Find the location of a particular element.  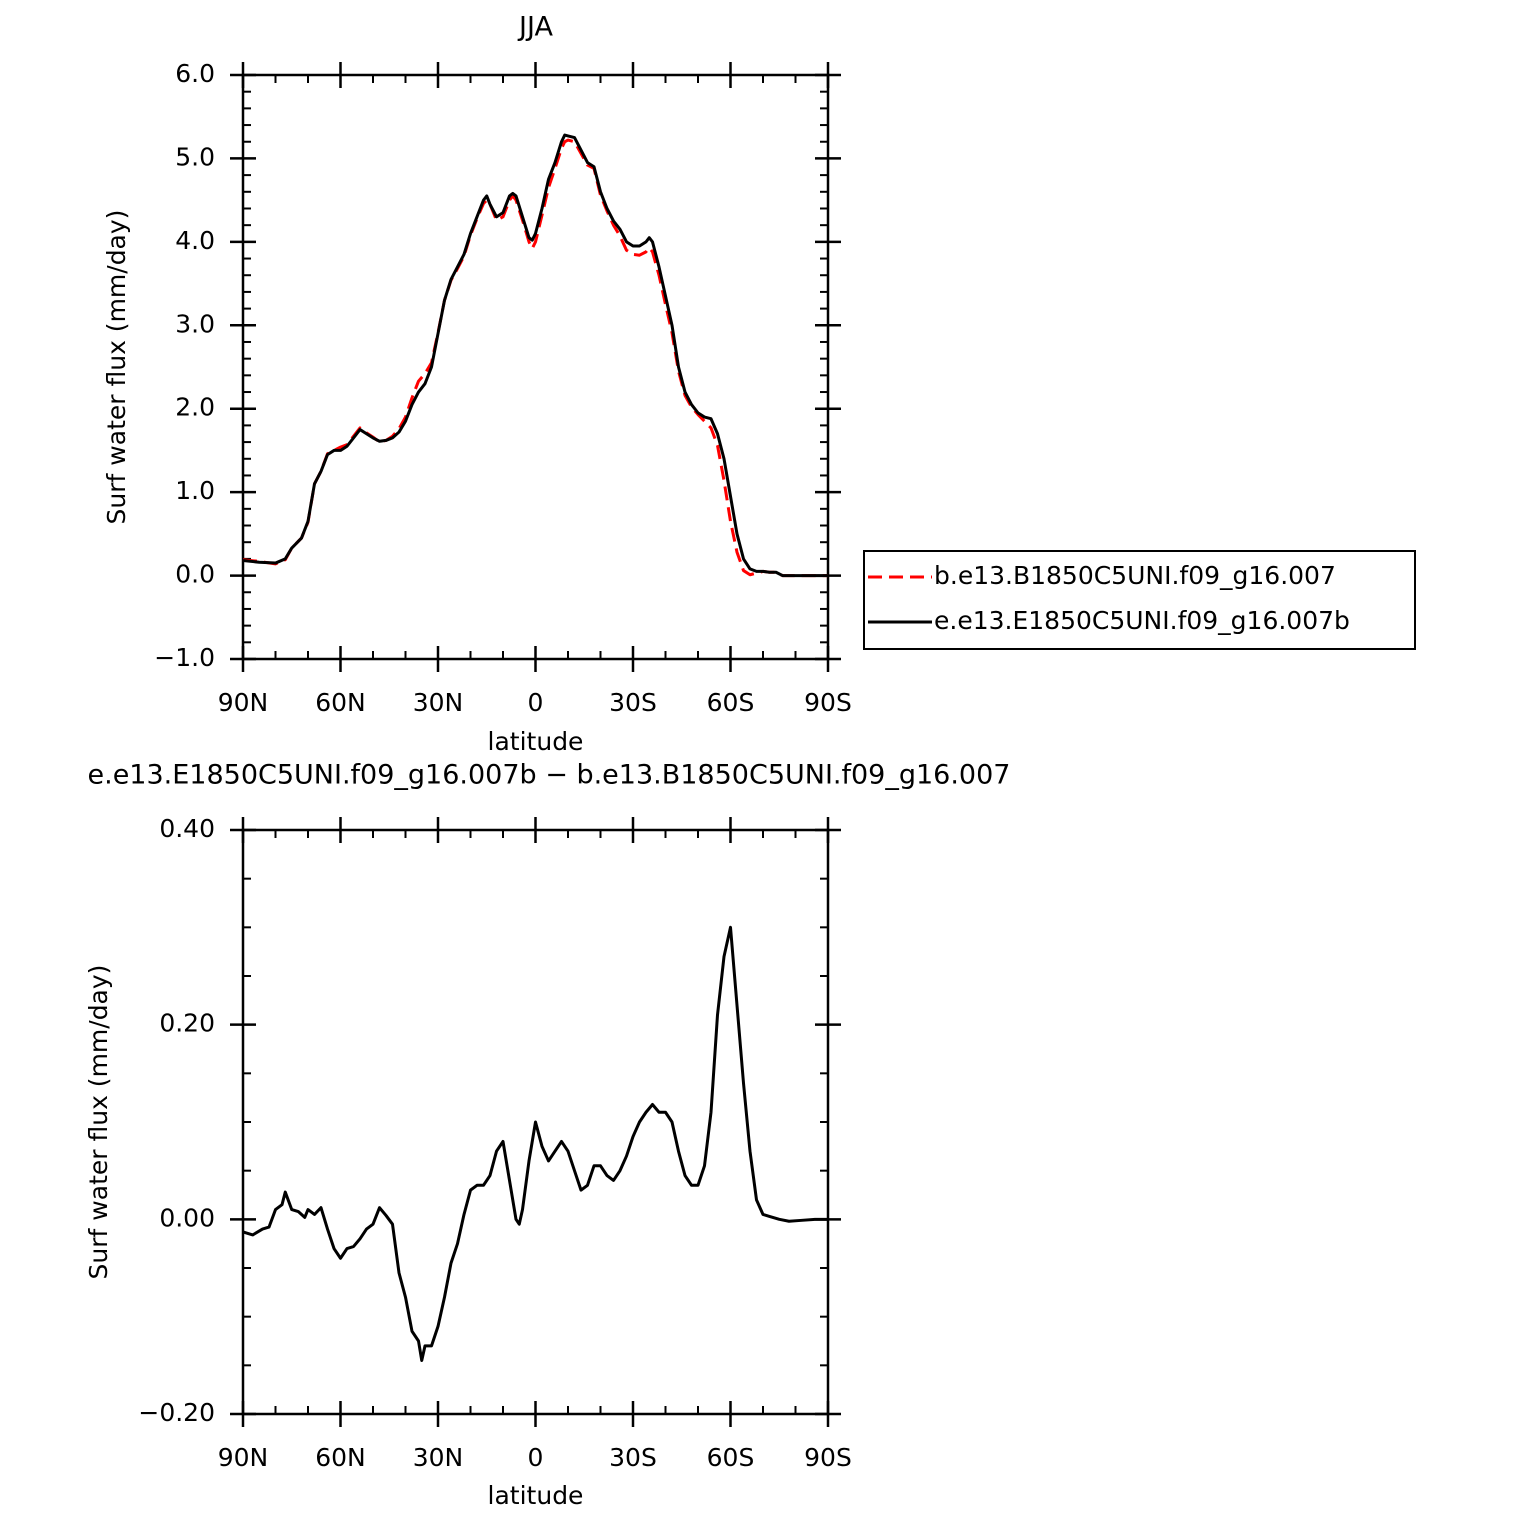

y-tick-label: 6.0 is located at coordinates (195, 73).